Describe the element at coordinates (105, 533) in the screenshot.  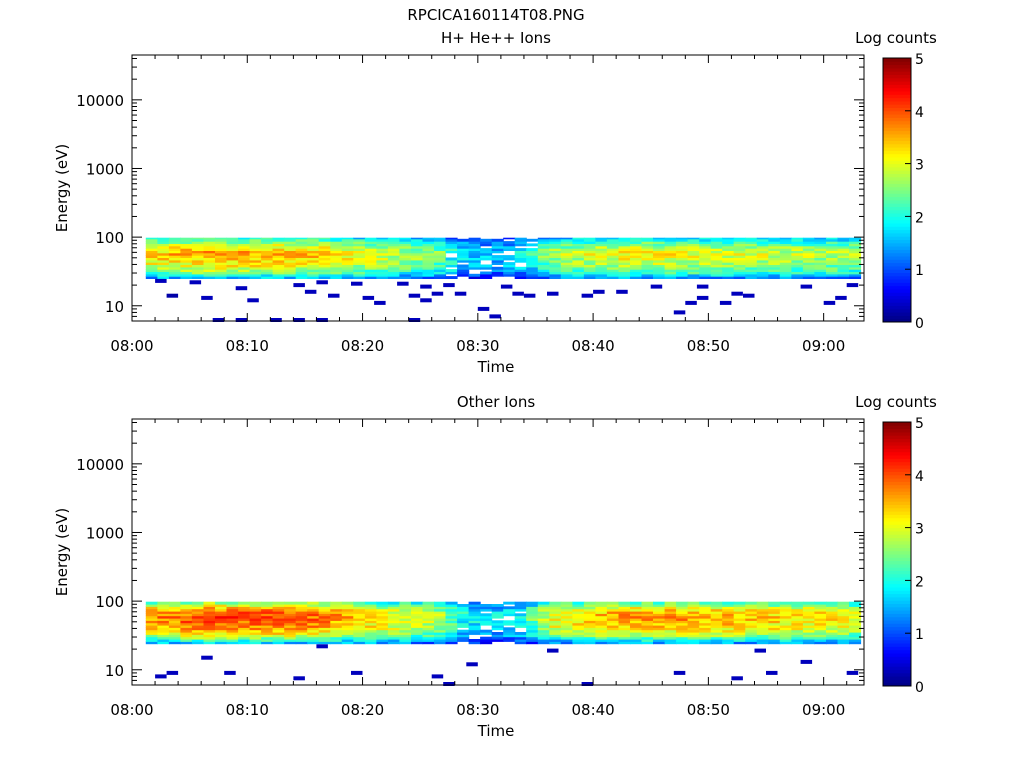
I see `y-tick-label: 1000` at that location.